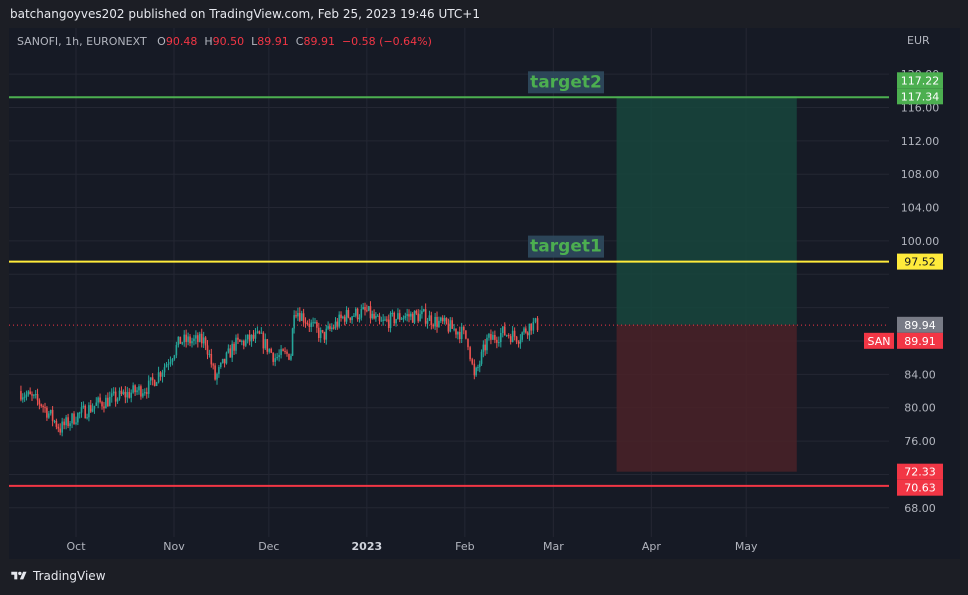 The height and width of the screenshot is (595, 968). What do you see at coordinates (58, 576) in the screenshot?
I see `footer: TradingView` at bounding box center [58, 576].